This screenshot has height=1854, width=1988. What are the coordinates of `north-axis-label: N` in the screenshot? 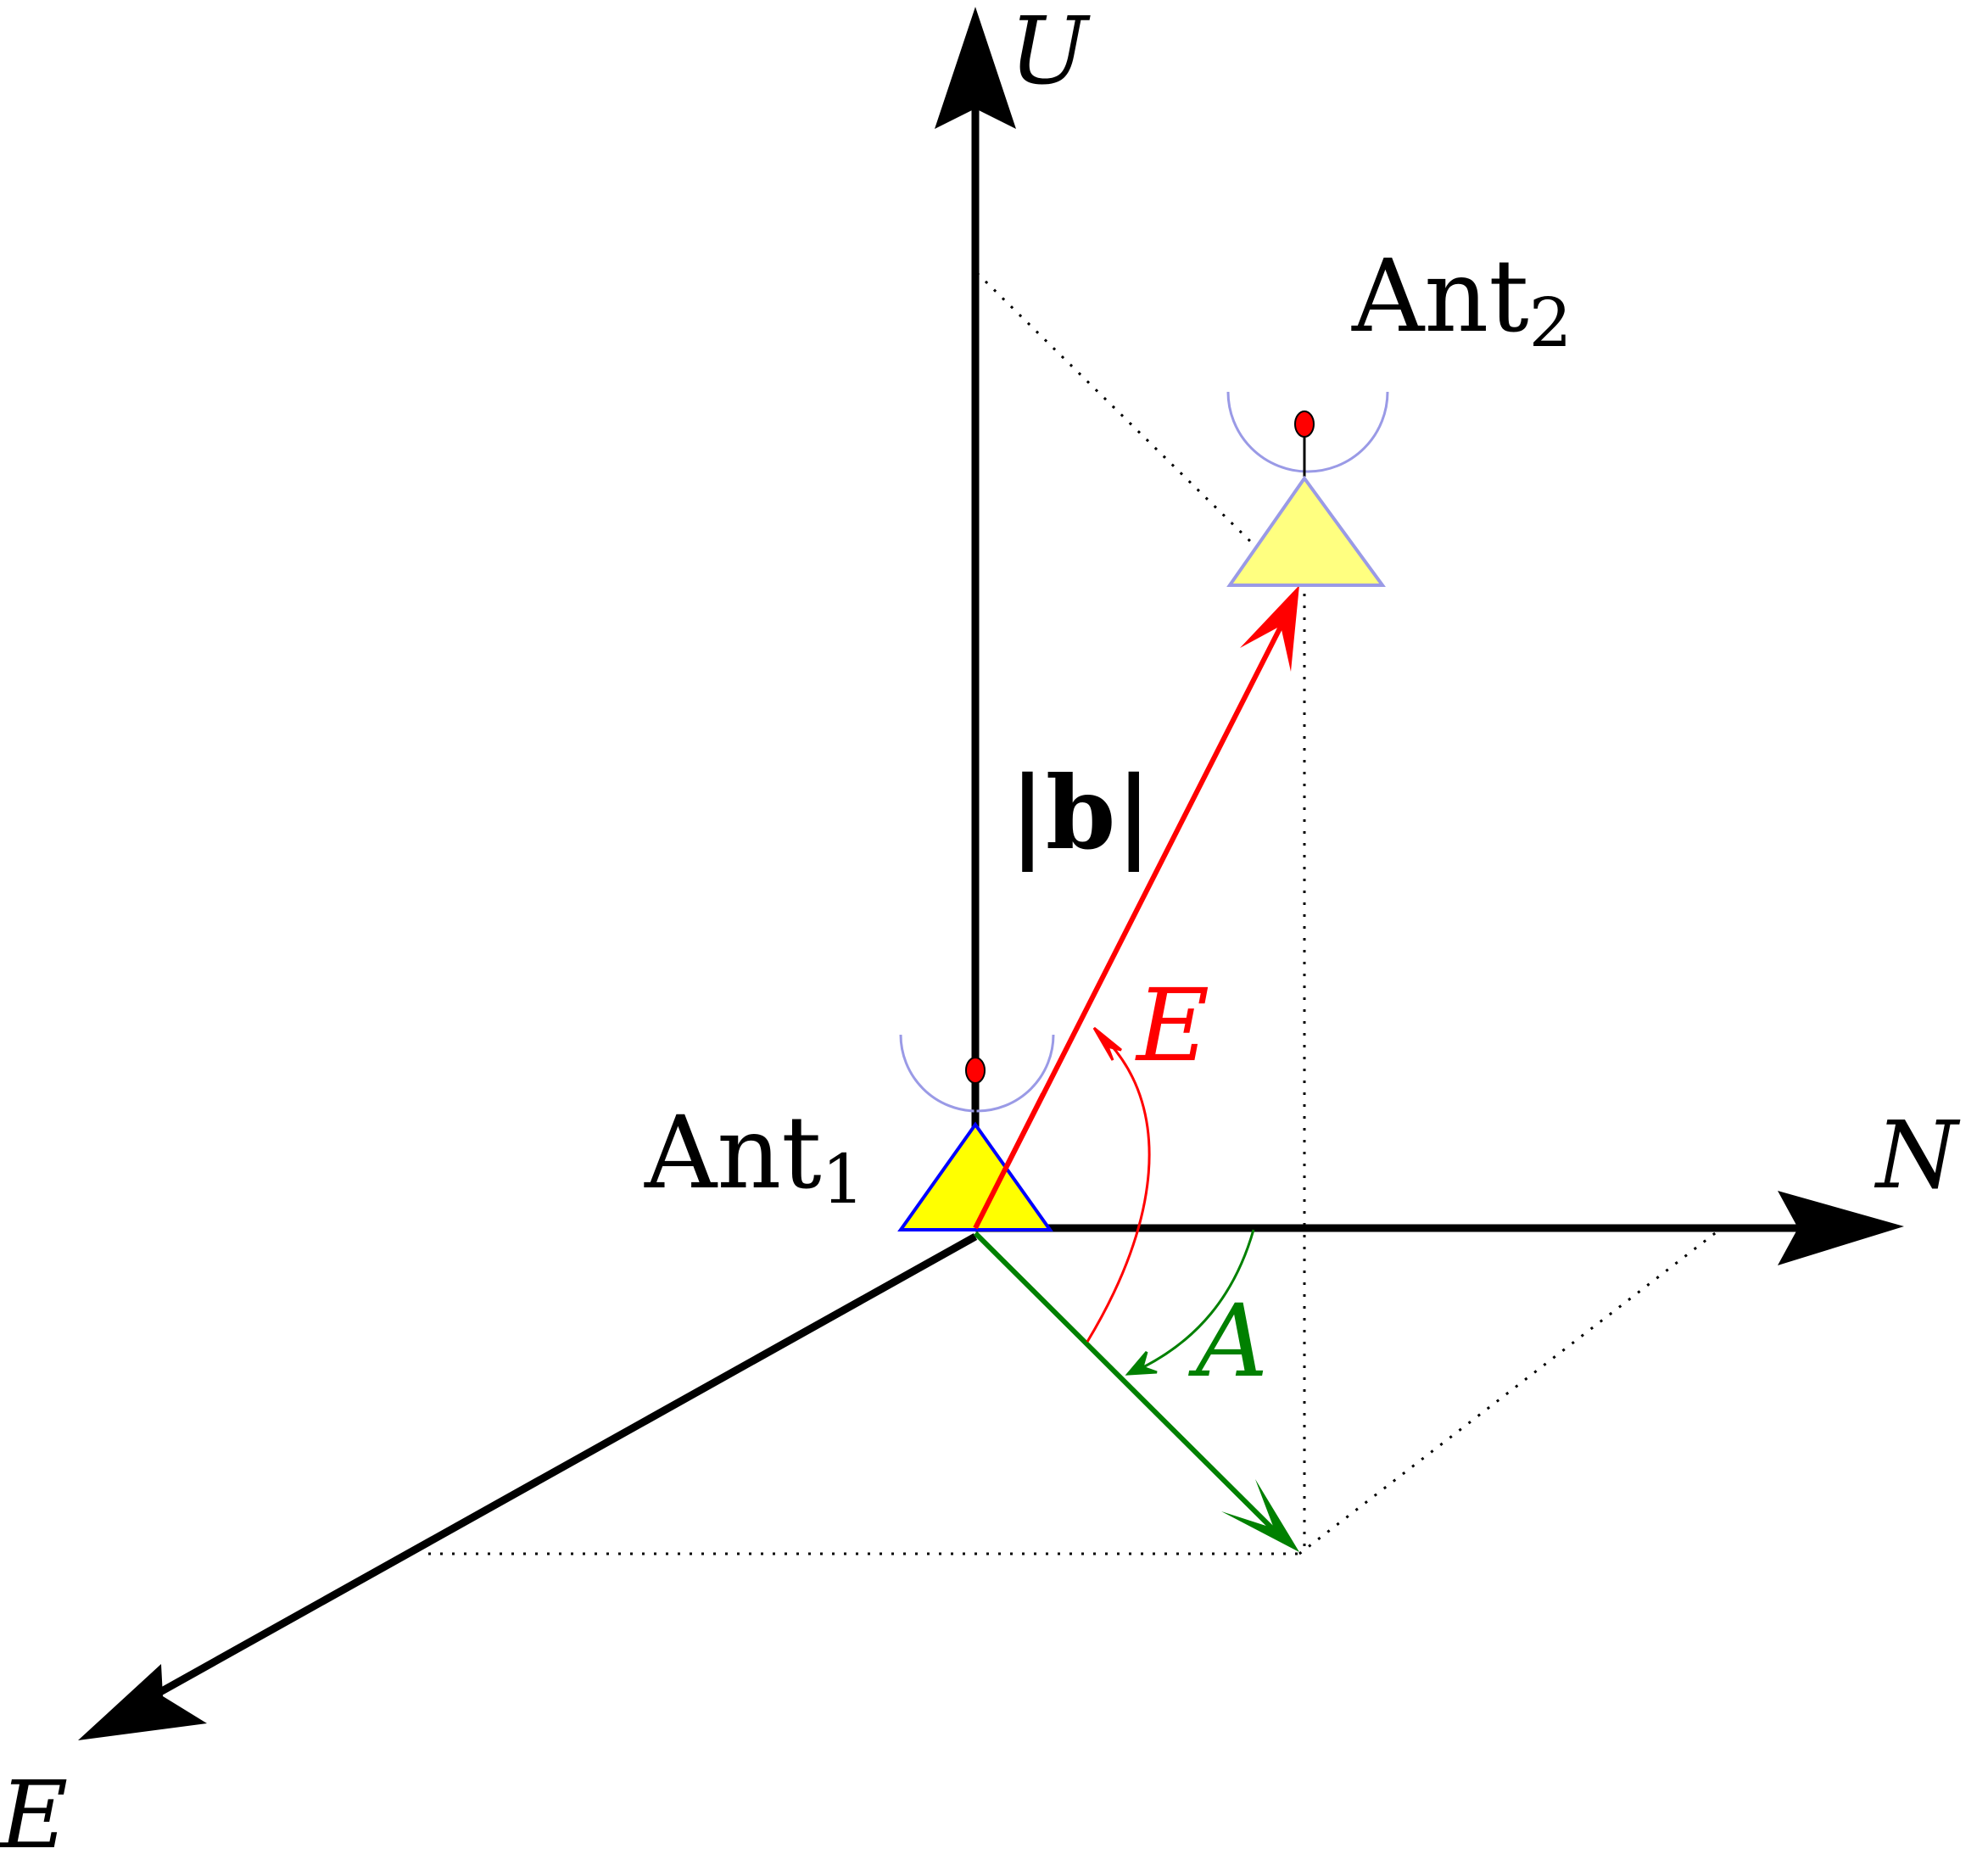 It's located at (1917, 1155).